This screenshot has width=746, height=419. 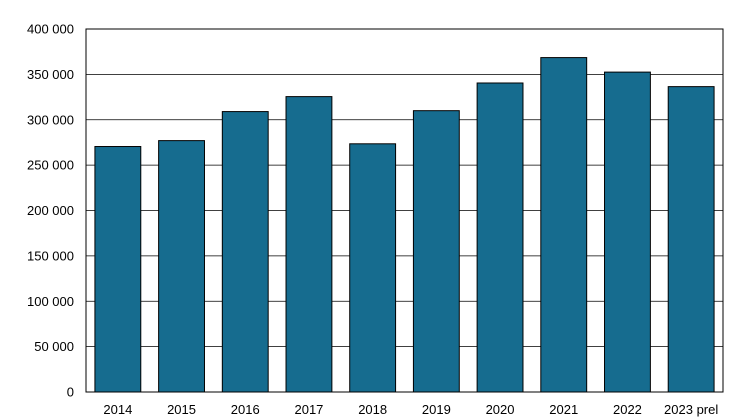 What do you see at coordinates (50, 119) in the screenshot?
I see `y-tick-label: 300 000` at bounding box center [50, 119].